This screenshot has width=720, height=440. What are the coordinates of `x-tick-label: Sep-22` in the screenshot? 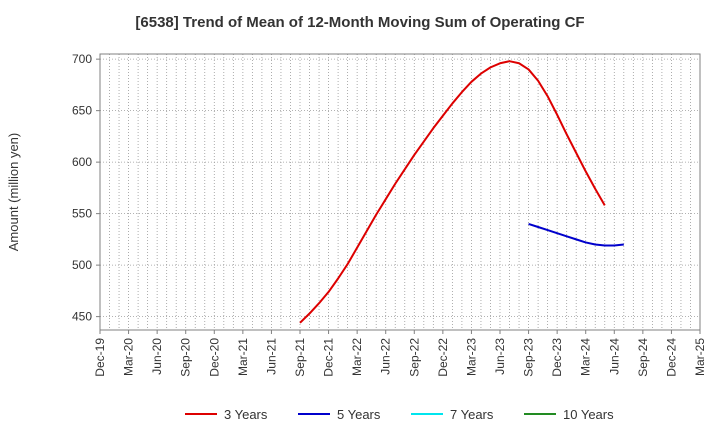 It's located at (414, 357).